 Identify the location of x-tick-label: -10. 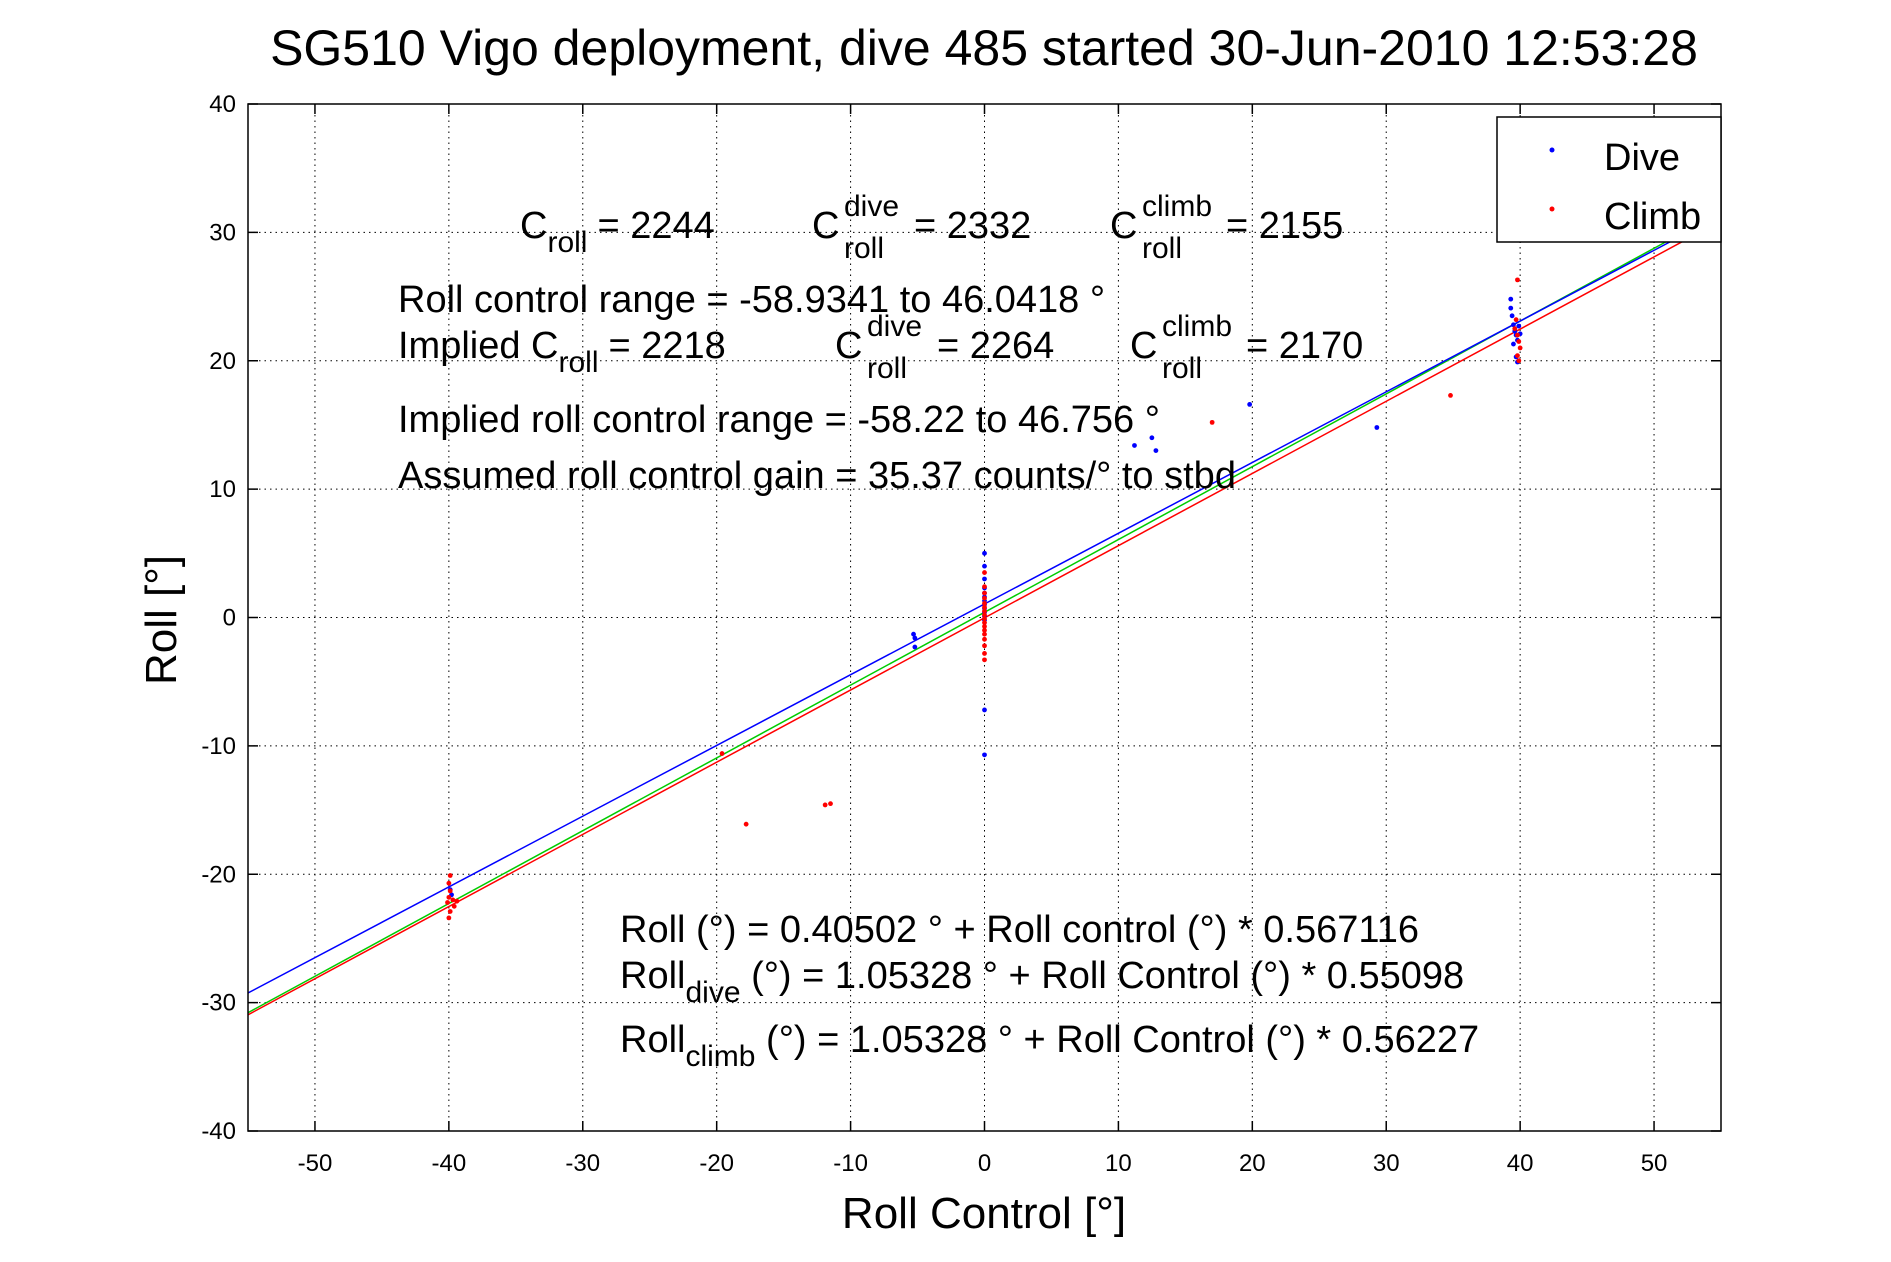
(850, 1163).